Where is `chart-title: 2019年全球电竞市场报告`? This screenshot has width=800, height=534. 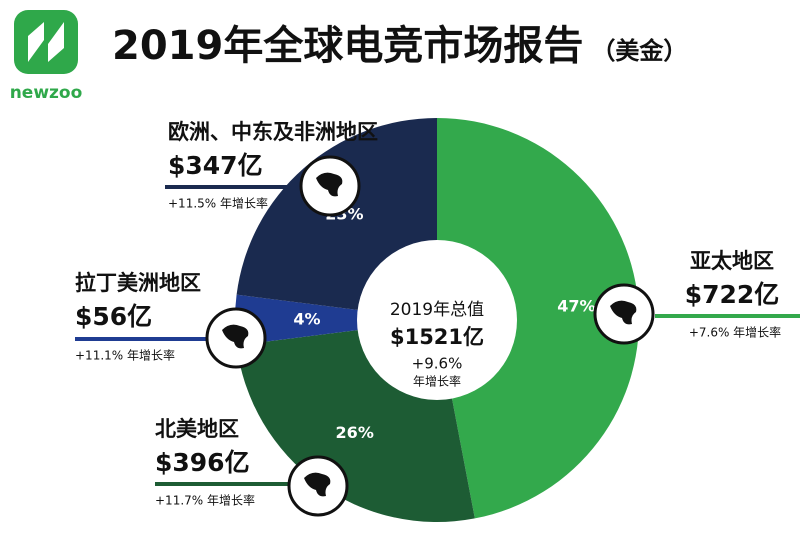
chart-title: 2019年全球电竞市场报告 is located at coordinates (347, 46).